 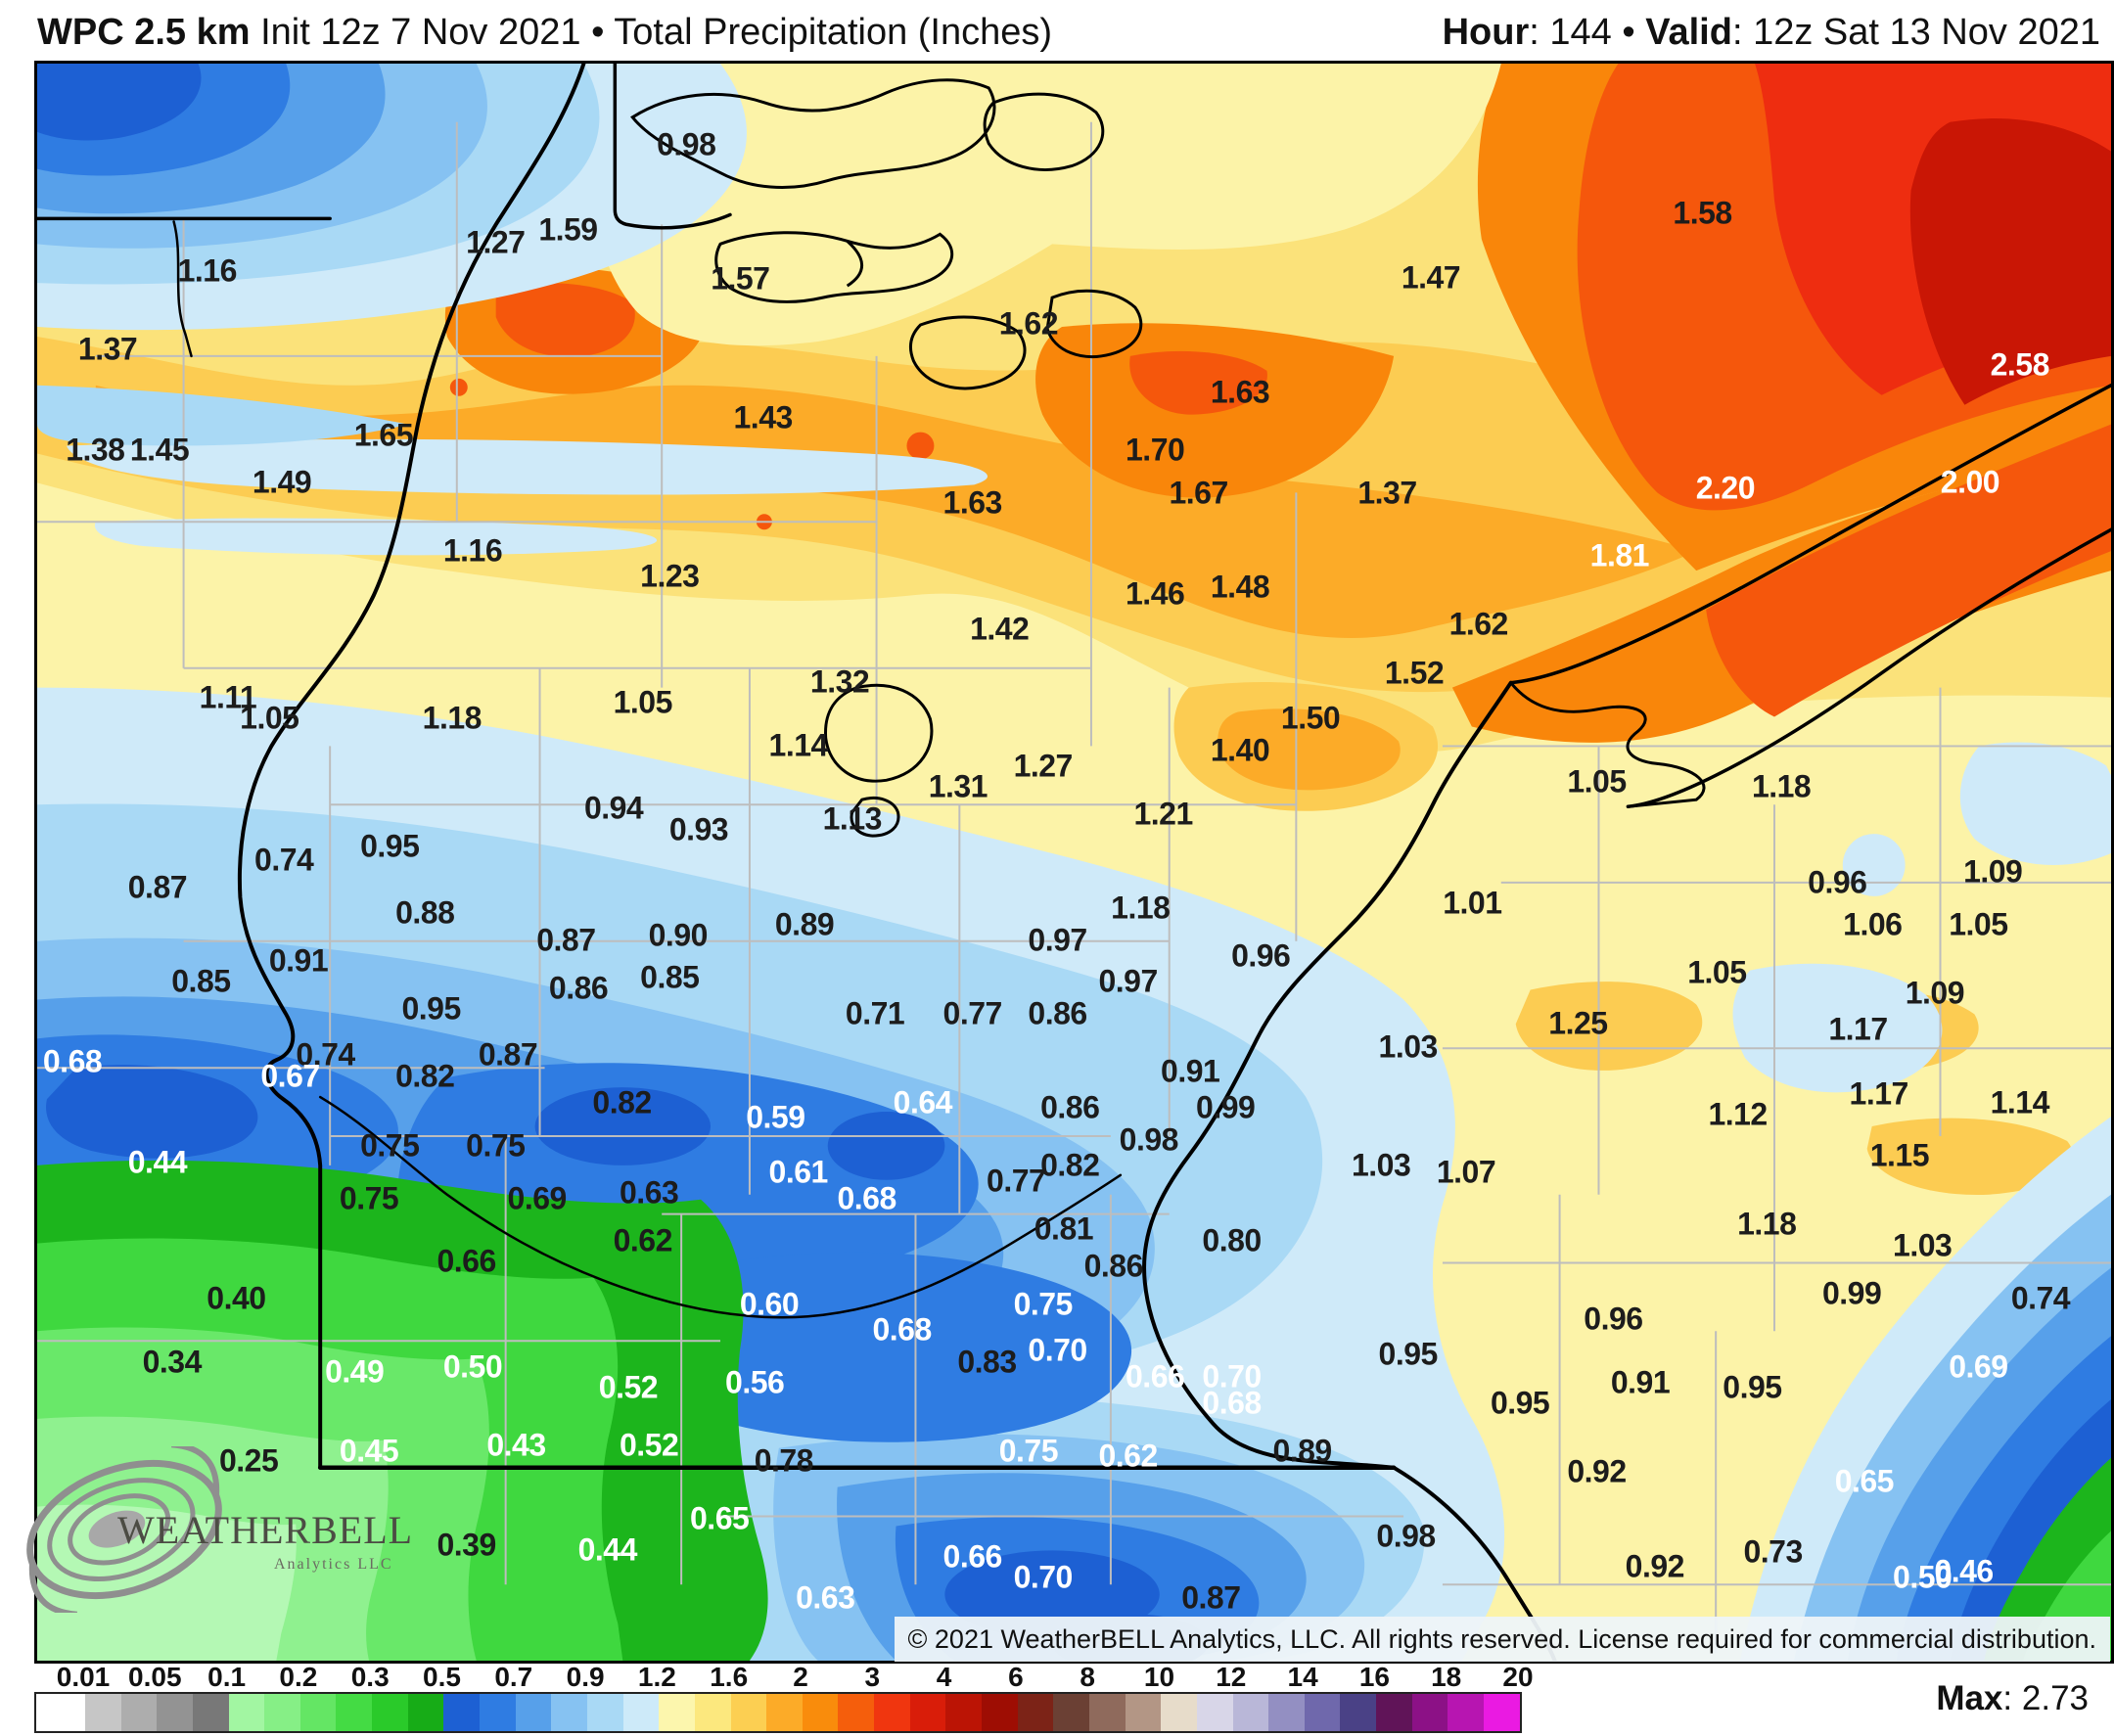 I want to click on lake-outlines, so click(x=887, y=458).